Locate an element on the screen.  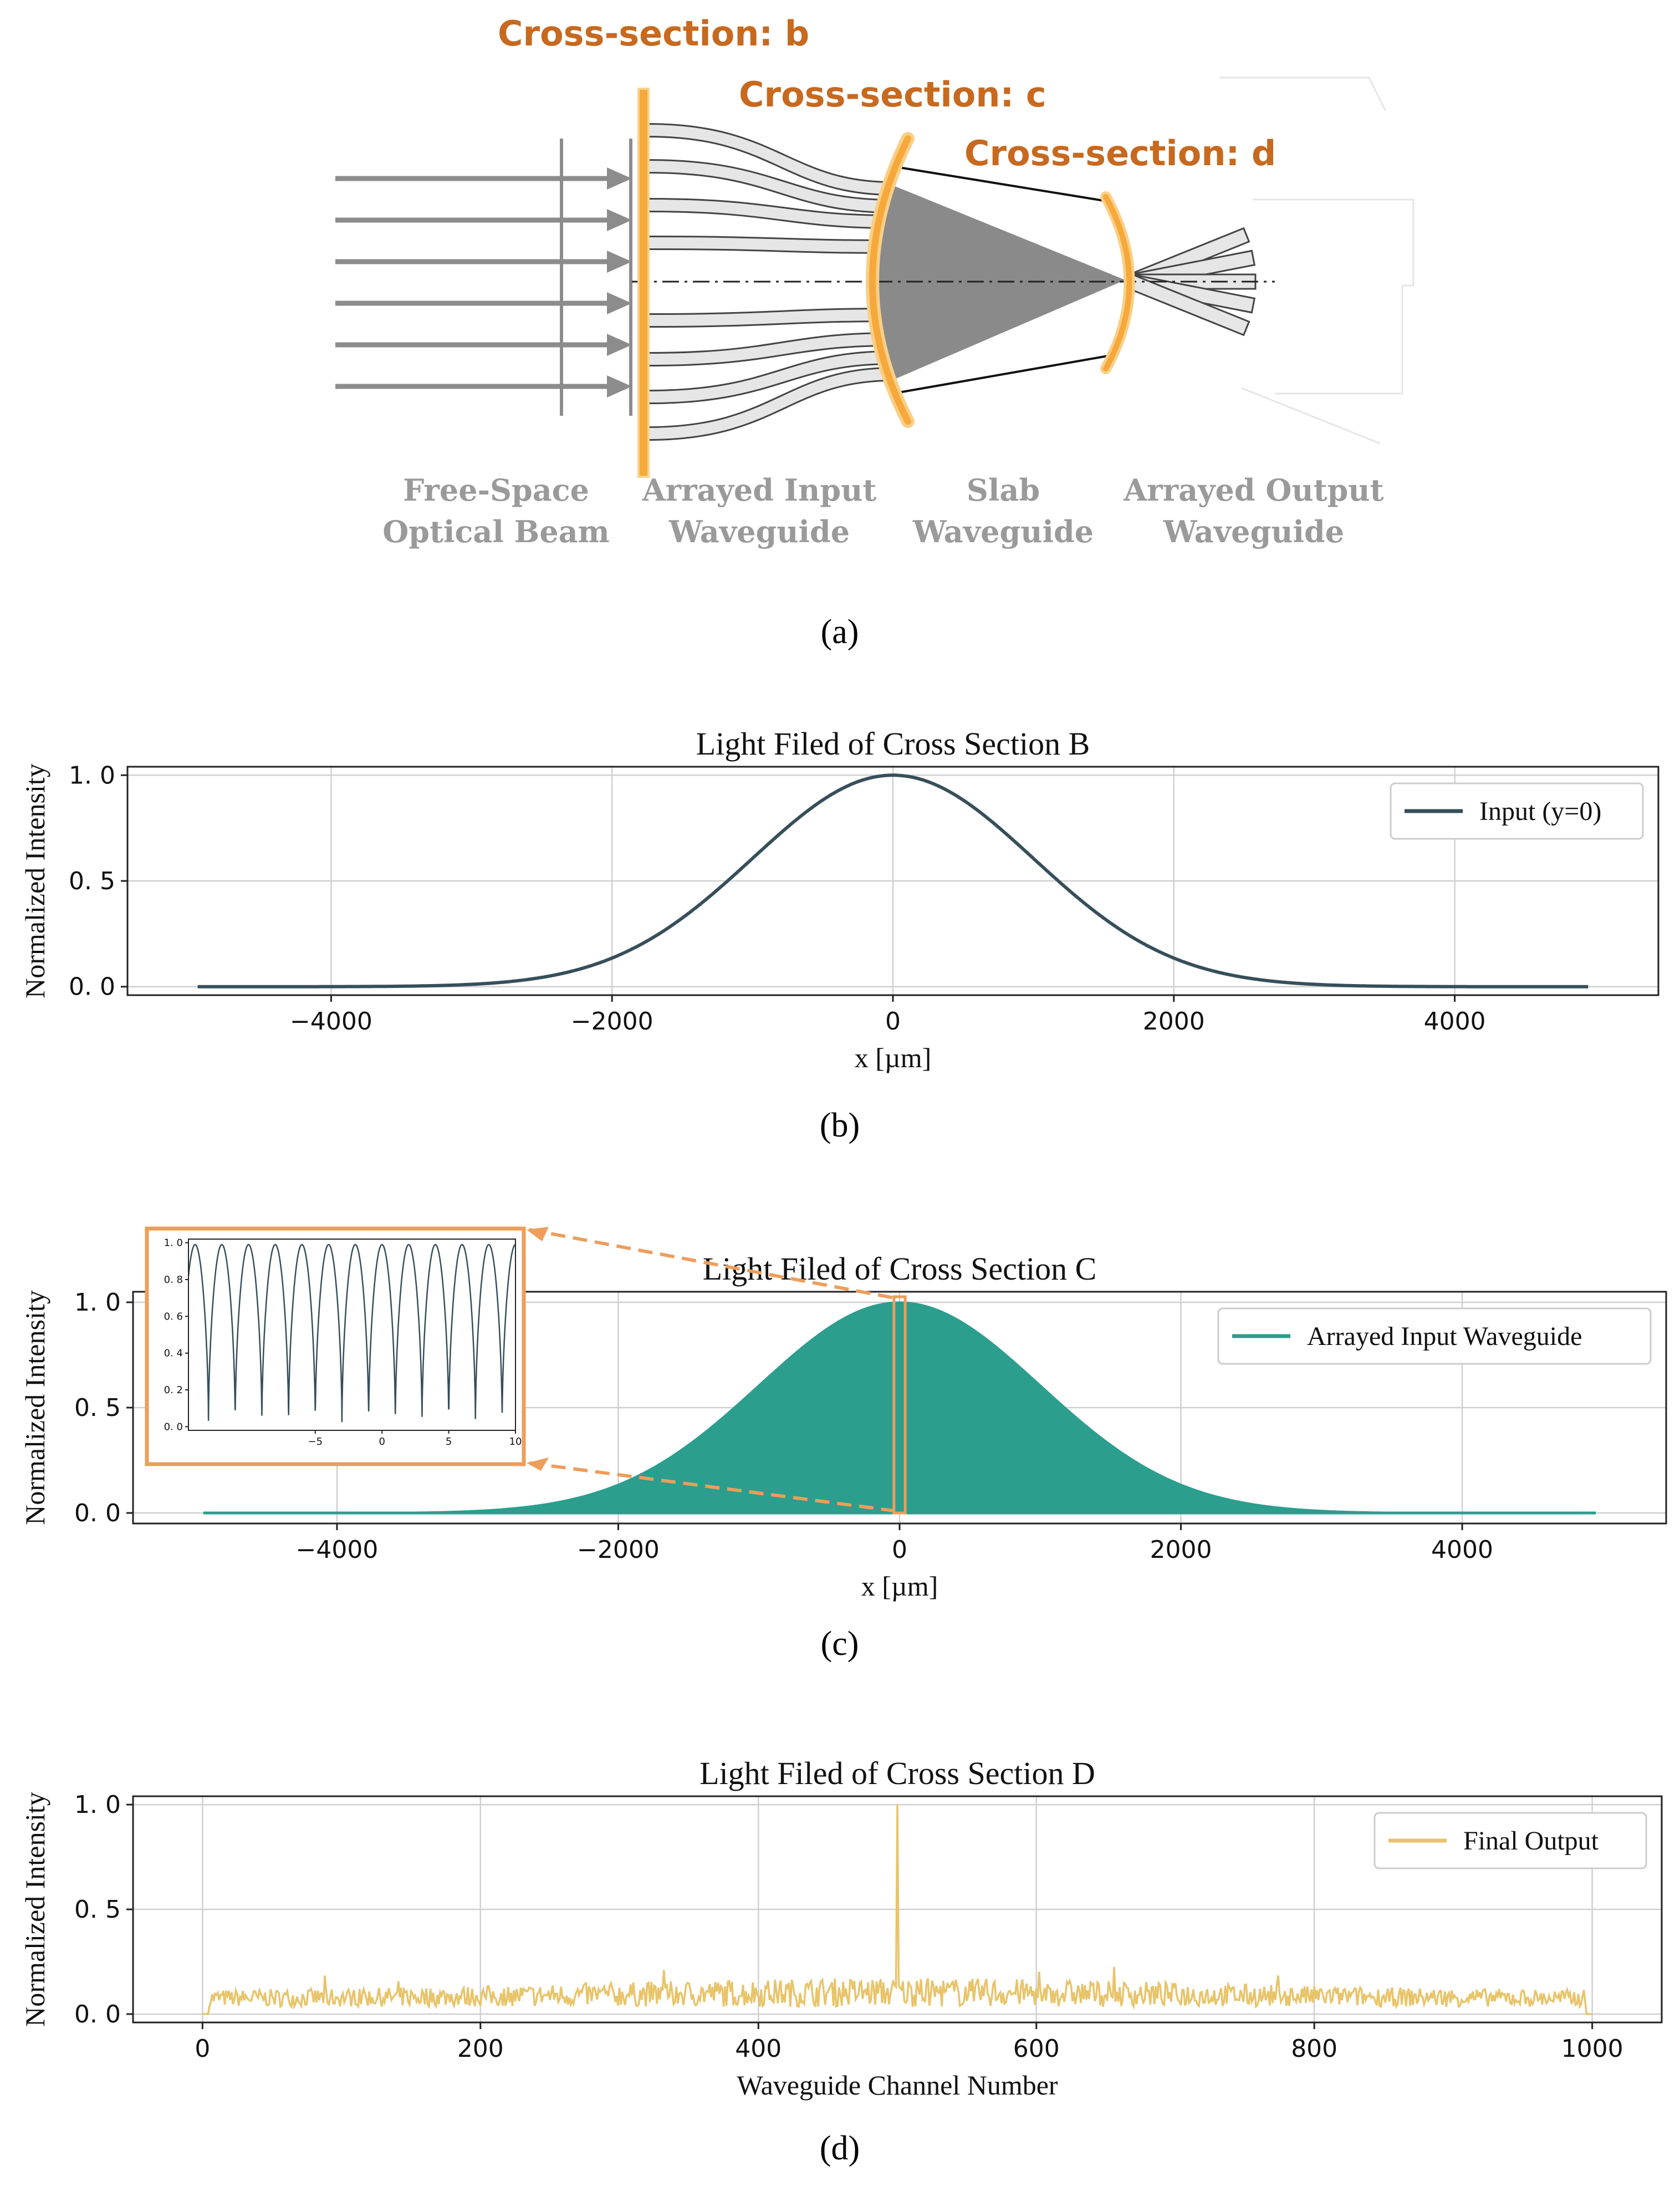
cross-section-d-lens-core is located at coordinates (1117, 282).